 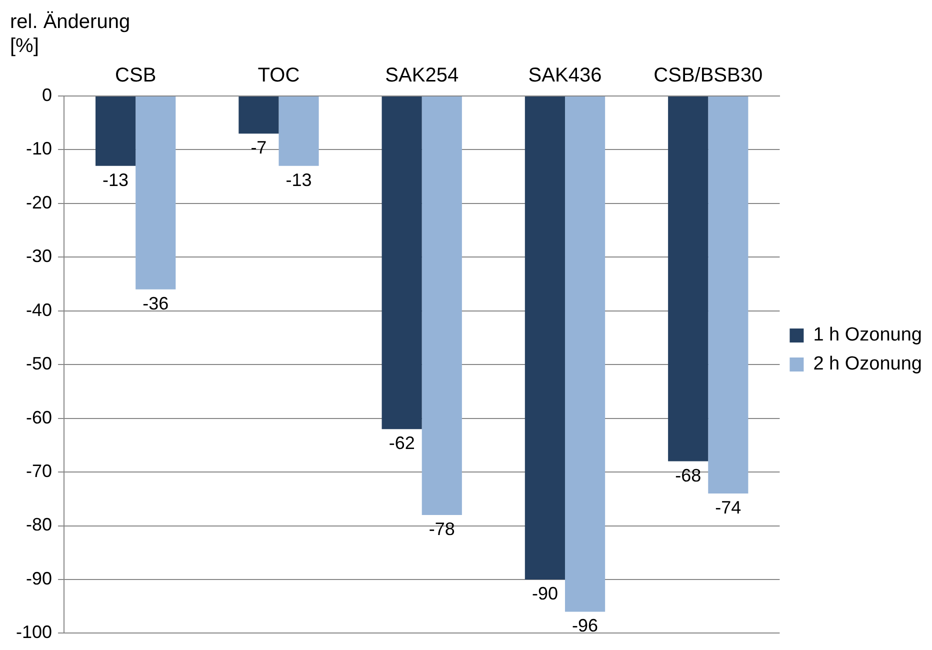 I want to click on y-tick-label: -50, so click(x=39, y=364).